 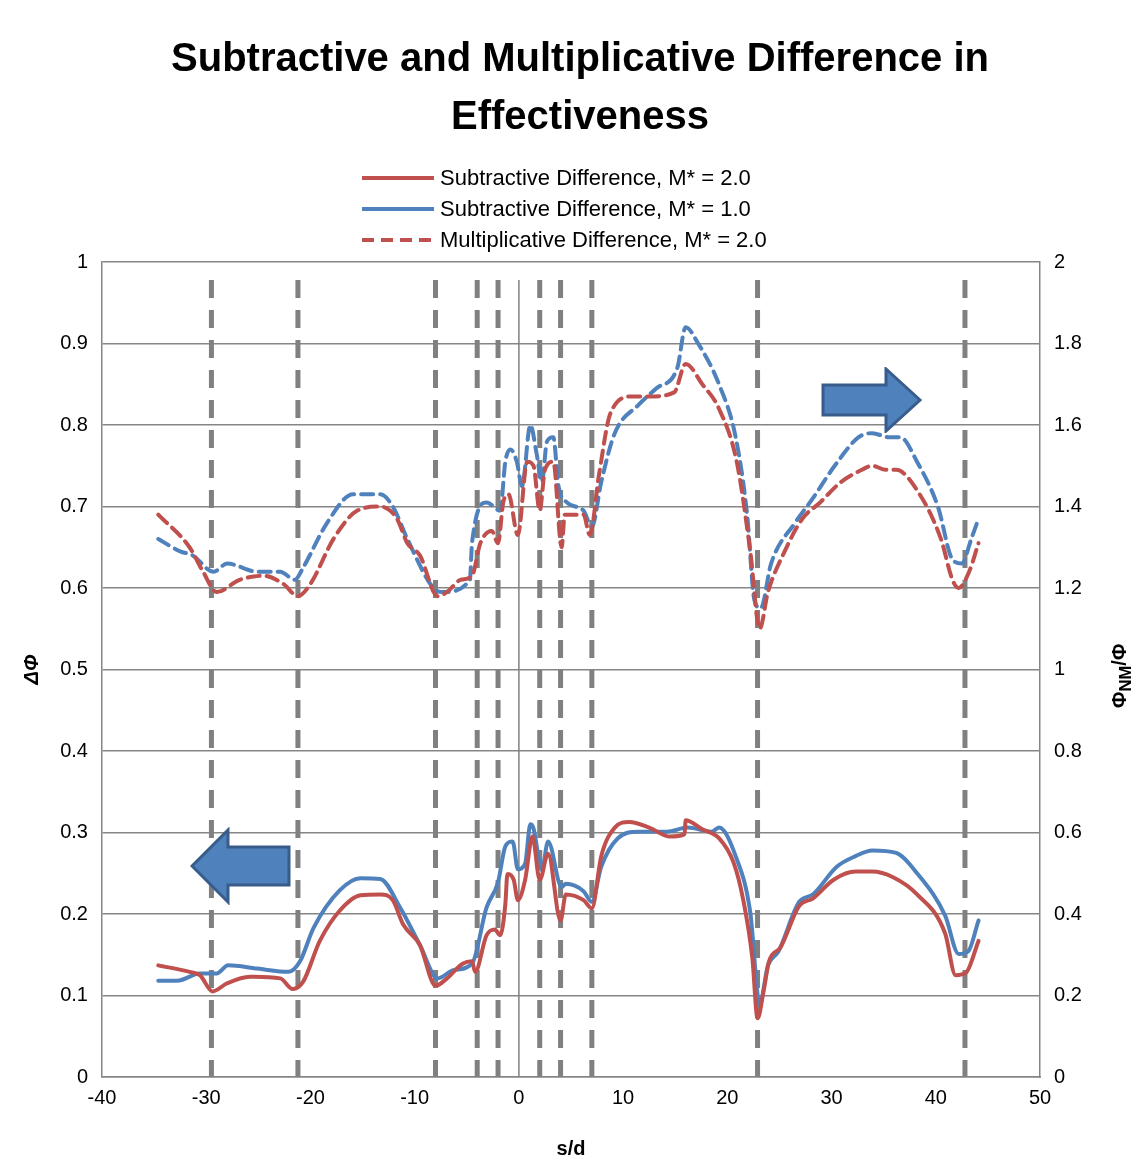 What do you see at coordinates (1068, 342) in the screenshot?
I see `y2-tick-label: 1.8` at bounding box center [1068, 342].